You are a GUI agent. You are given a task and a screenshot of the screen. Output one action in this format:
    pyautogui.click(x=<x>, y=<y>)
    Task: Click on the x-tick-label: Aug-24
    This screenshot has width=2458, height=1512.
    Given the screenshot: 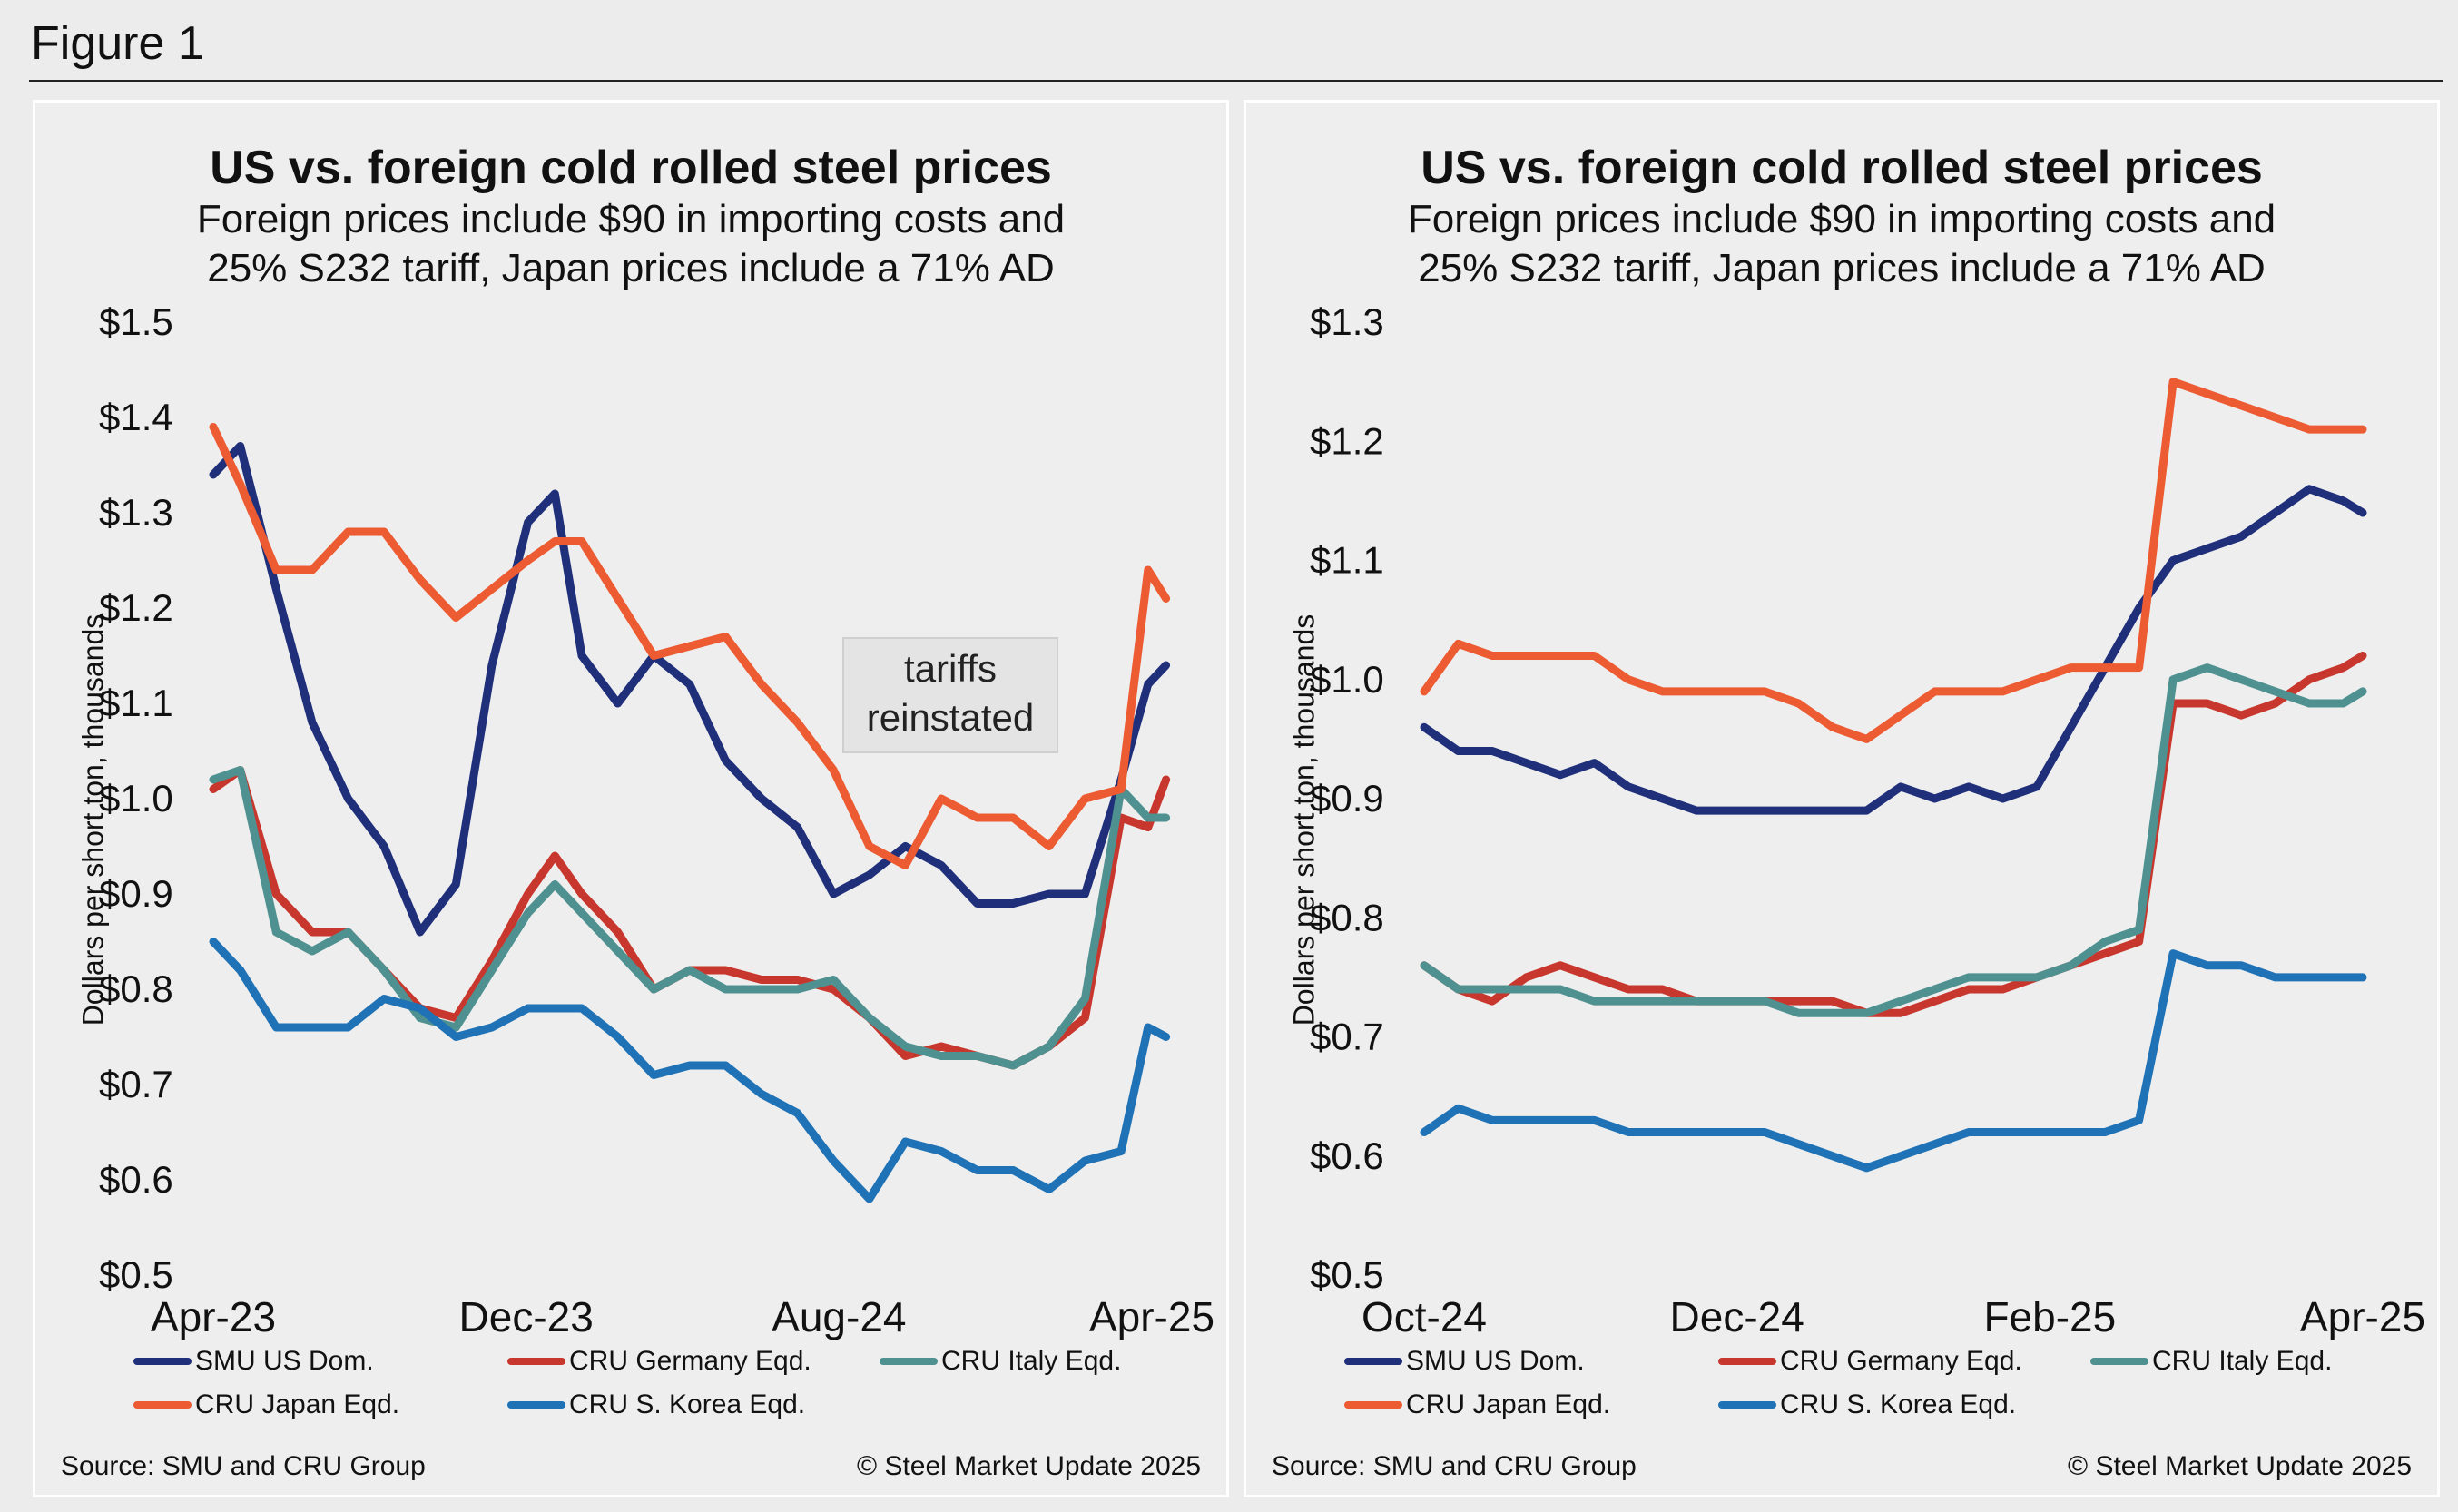 What is the action you would take?
    pyautogui.click(x=839, y=1316)
    